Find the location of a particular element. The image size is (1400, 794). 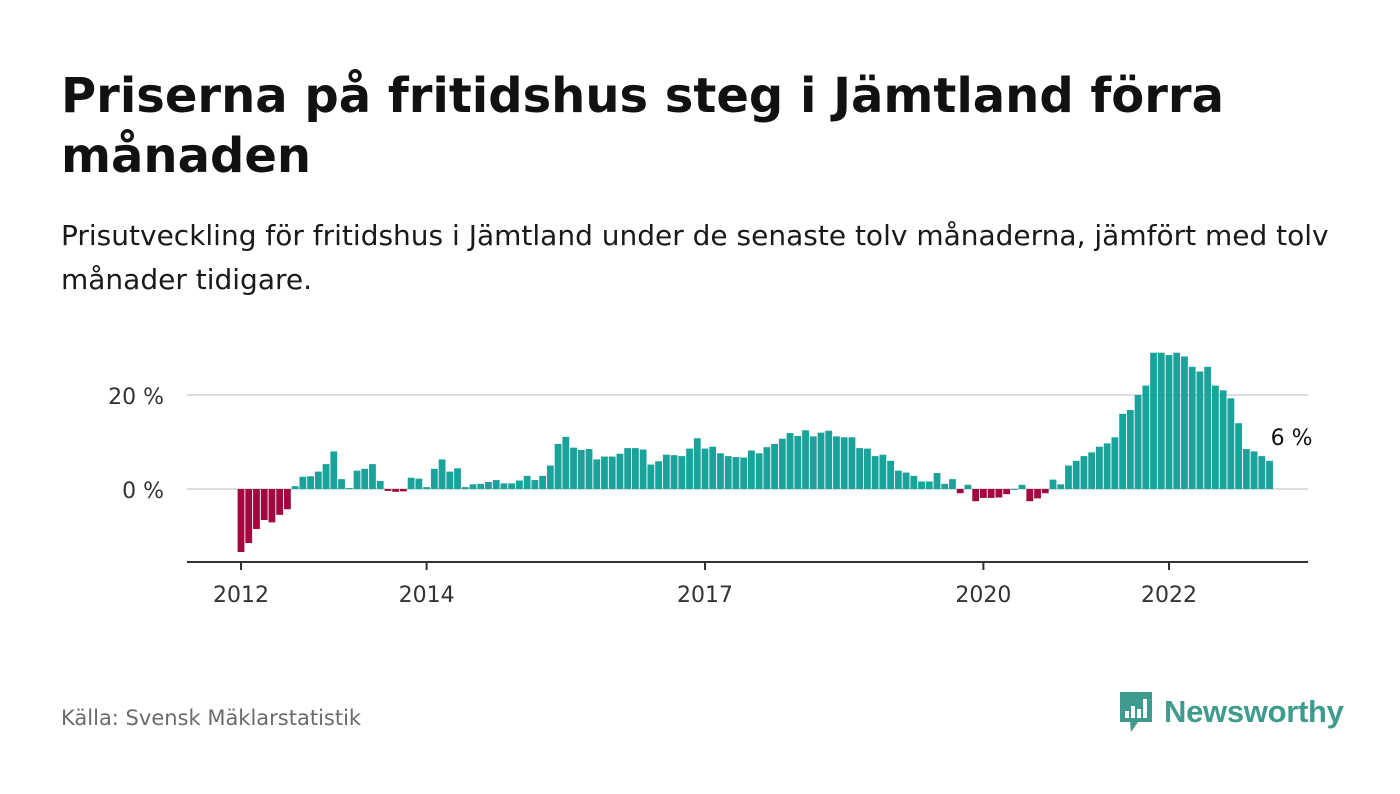

source-note: Källa: Svensk Mäklarstatistik is located at coordinates (211, 718).